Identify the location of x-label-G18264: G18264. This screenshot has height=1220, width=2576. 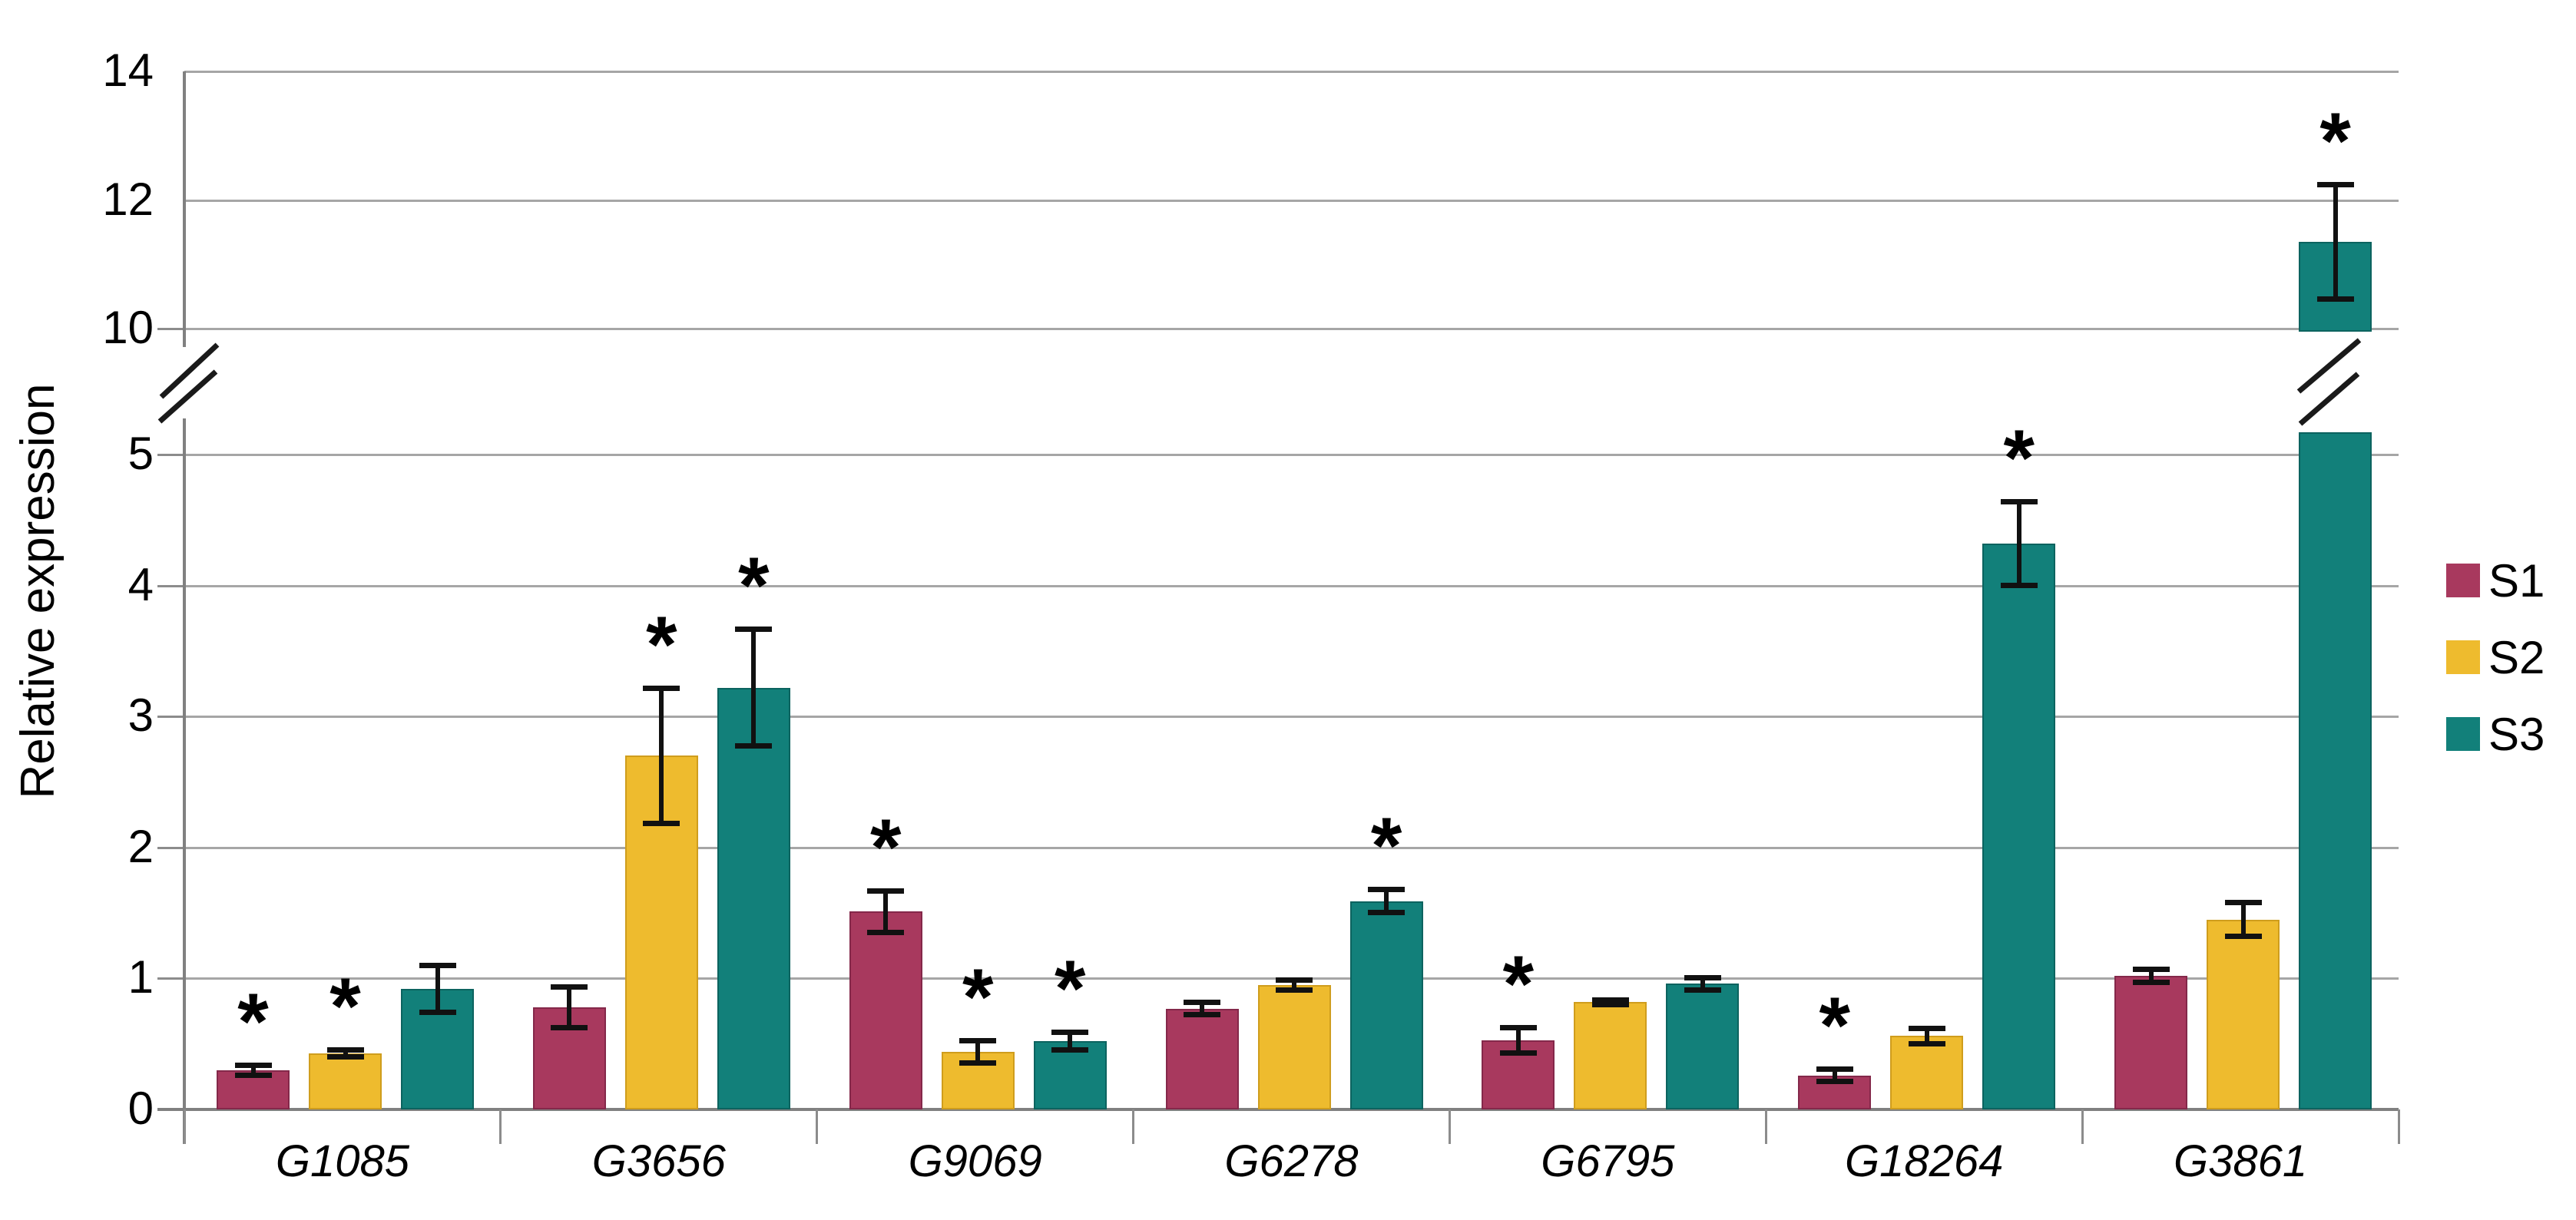
(1924, 1161).